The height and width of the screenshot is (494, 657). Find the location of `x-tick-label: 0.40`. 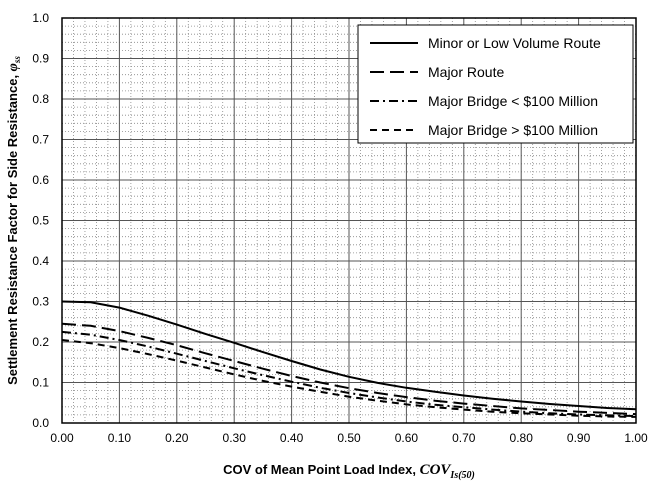

x-tick-label: 0.40 is located at coordinates (292, 438).